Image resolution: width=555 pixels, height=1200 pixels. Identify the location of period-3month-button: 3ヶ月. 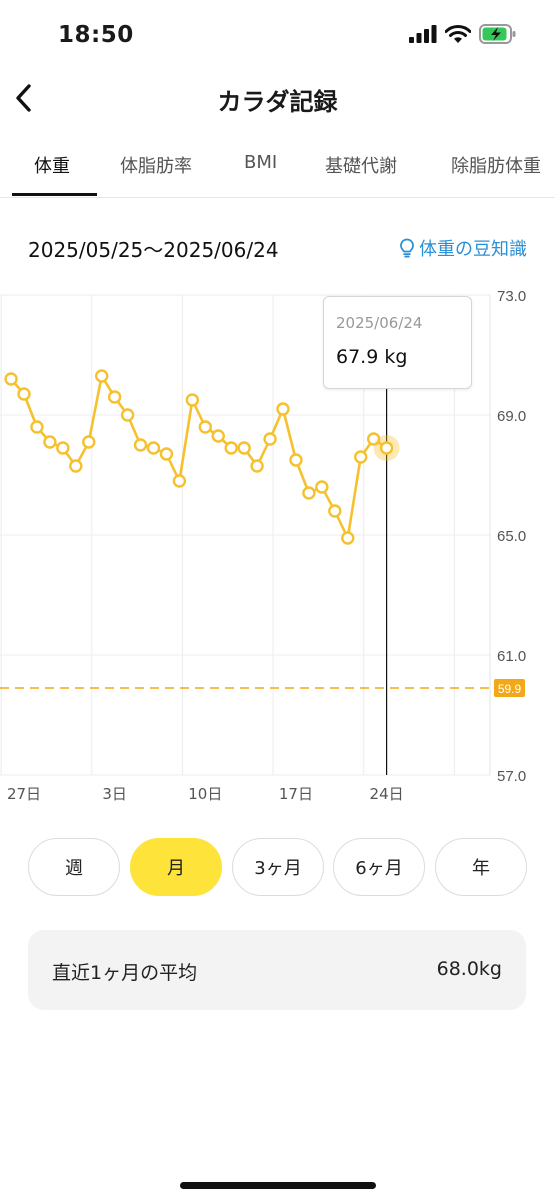
(278, 867).